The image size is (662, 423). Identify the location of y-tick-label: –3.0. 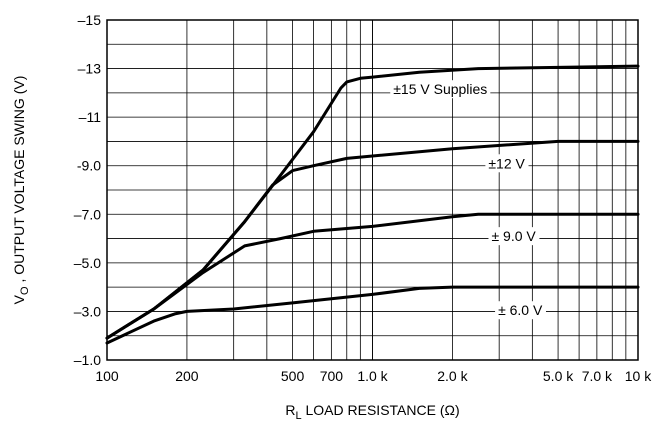
(87, 311).